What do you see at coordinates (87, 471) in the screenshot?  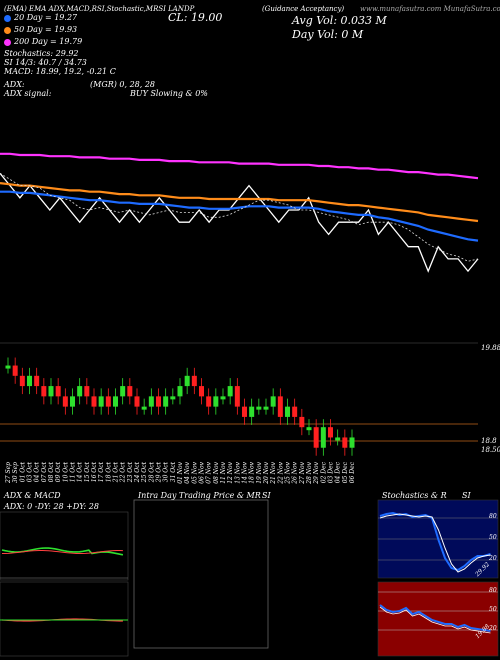 I see `date-tick-label: 15 Oct` at bounding box center [87, 471].